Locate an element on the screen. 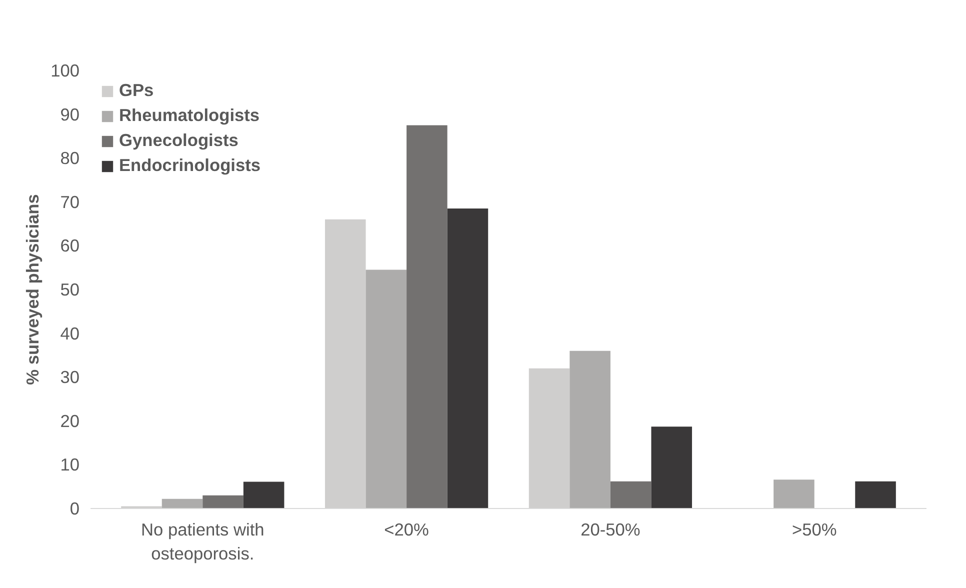 The height and width of the screenshot is (588, 966). x-tick-label: No patients with osteoporosis. is located at coordinates (202, 542).